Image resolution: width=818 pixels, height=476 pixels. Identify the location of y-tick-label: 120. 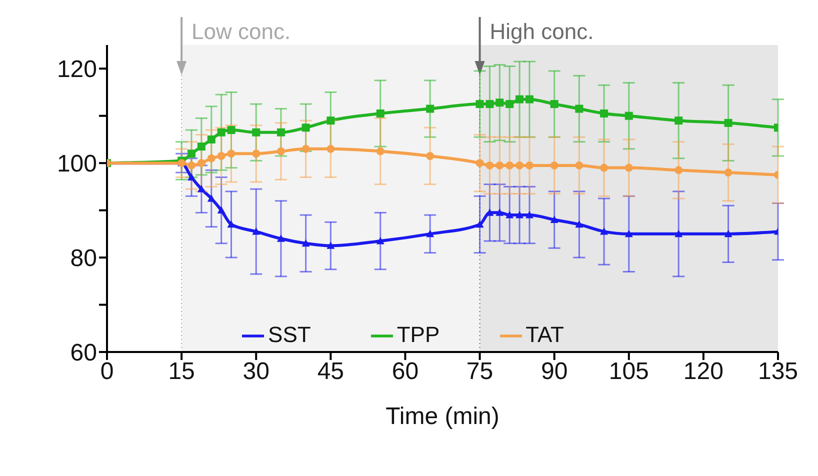
(76, 70).